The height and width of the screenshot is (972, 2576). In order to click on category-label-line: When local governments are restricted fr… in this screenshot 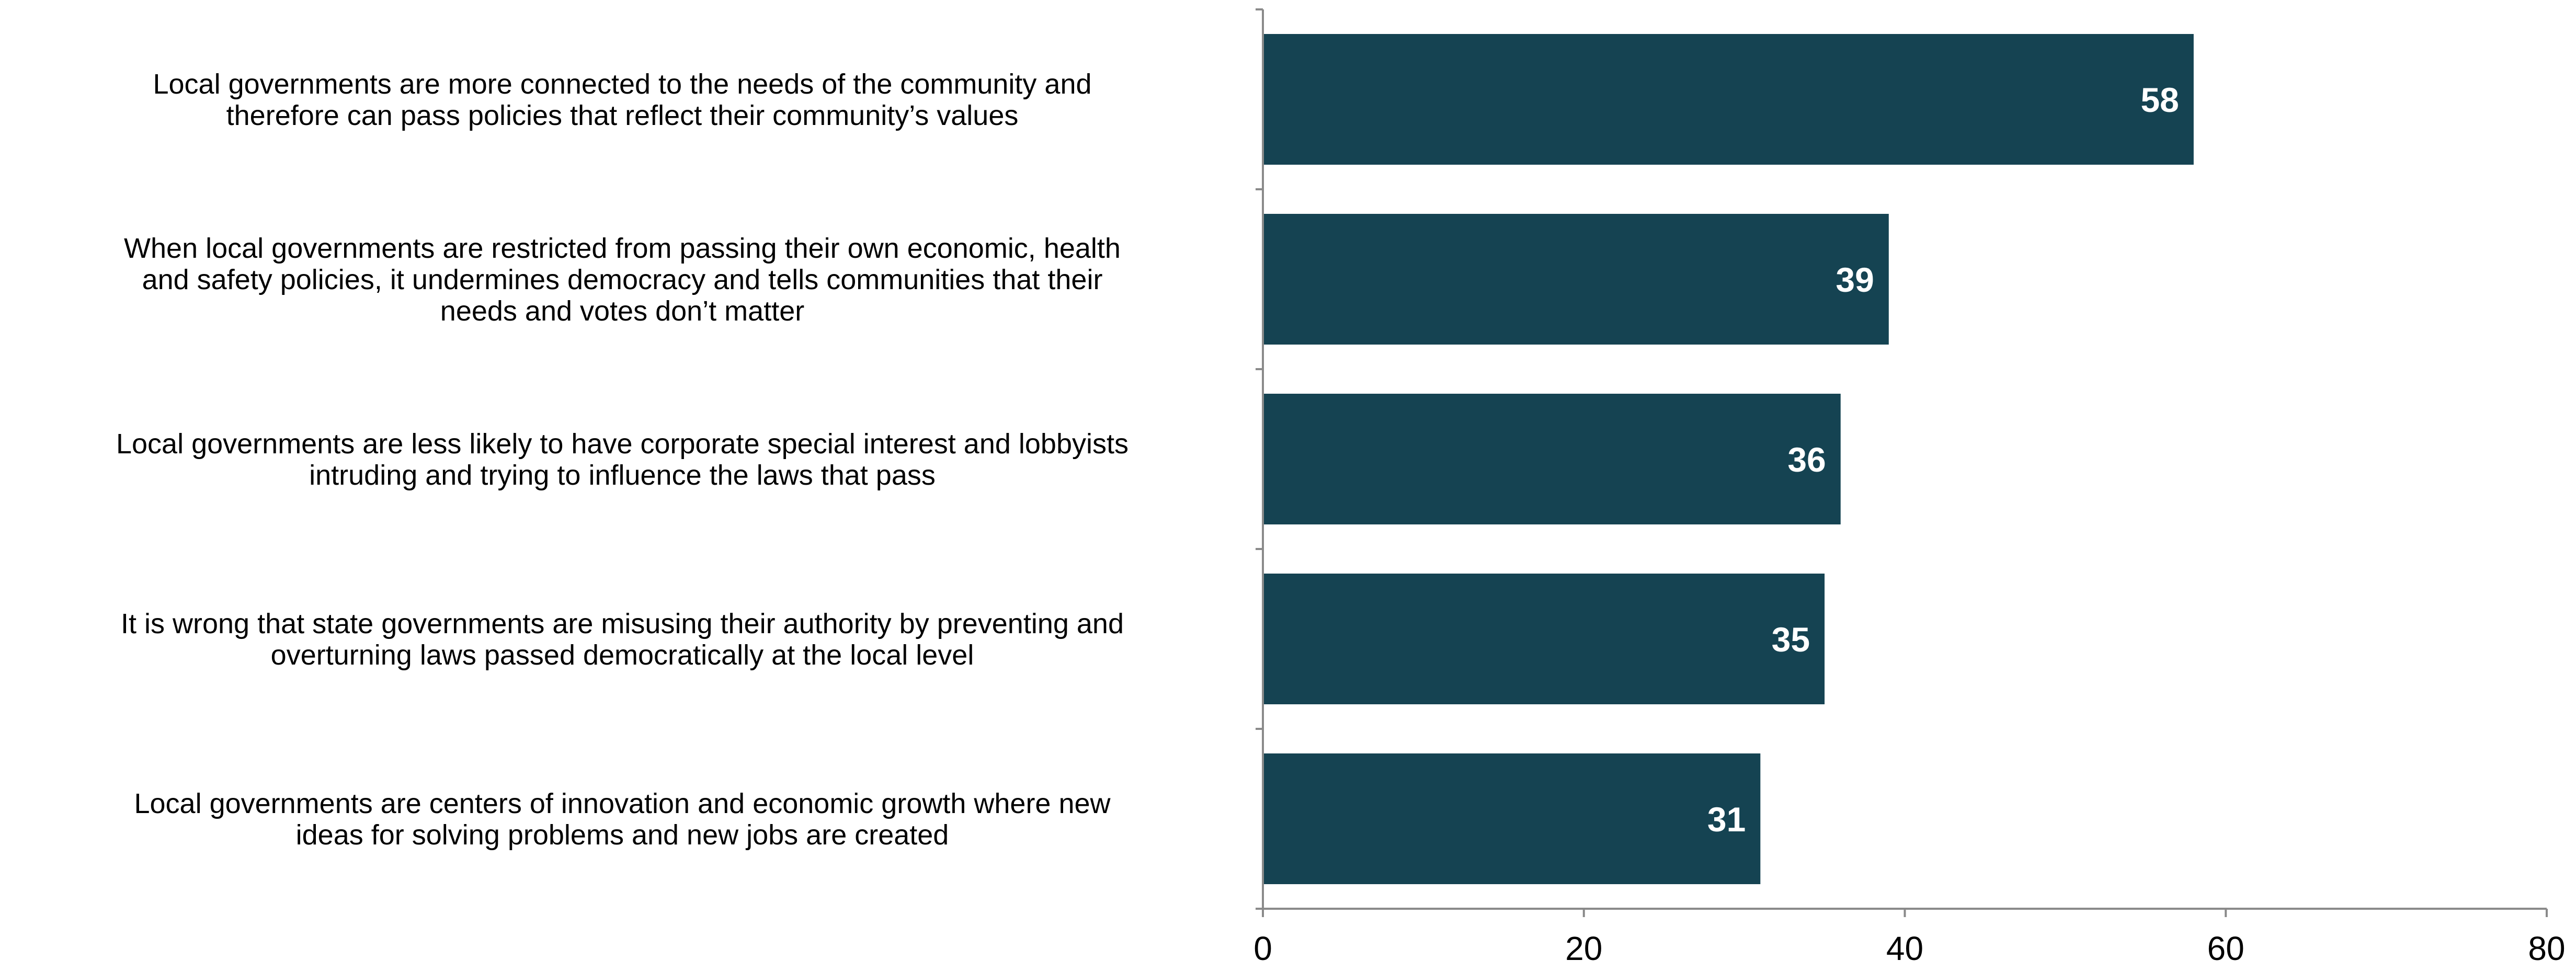, I will do `click(623, 249)`.